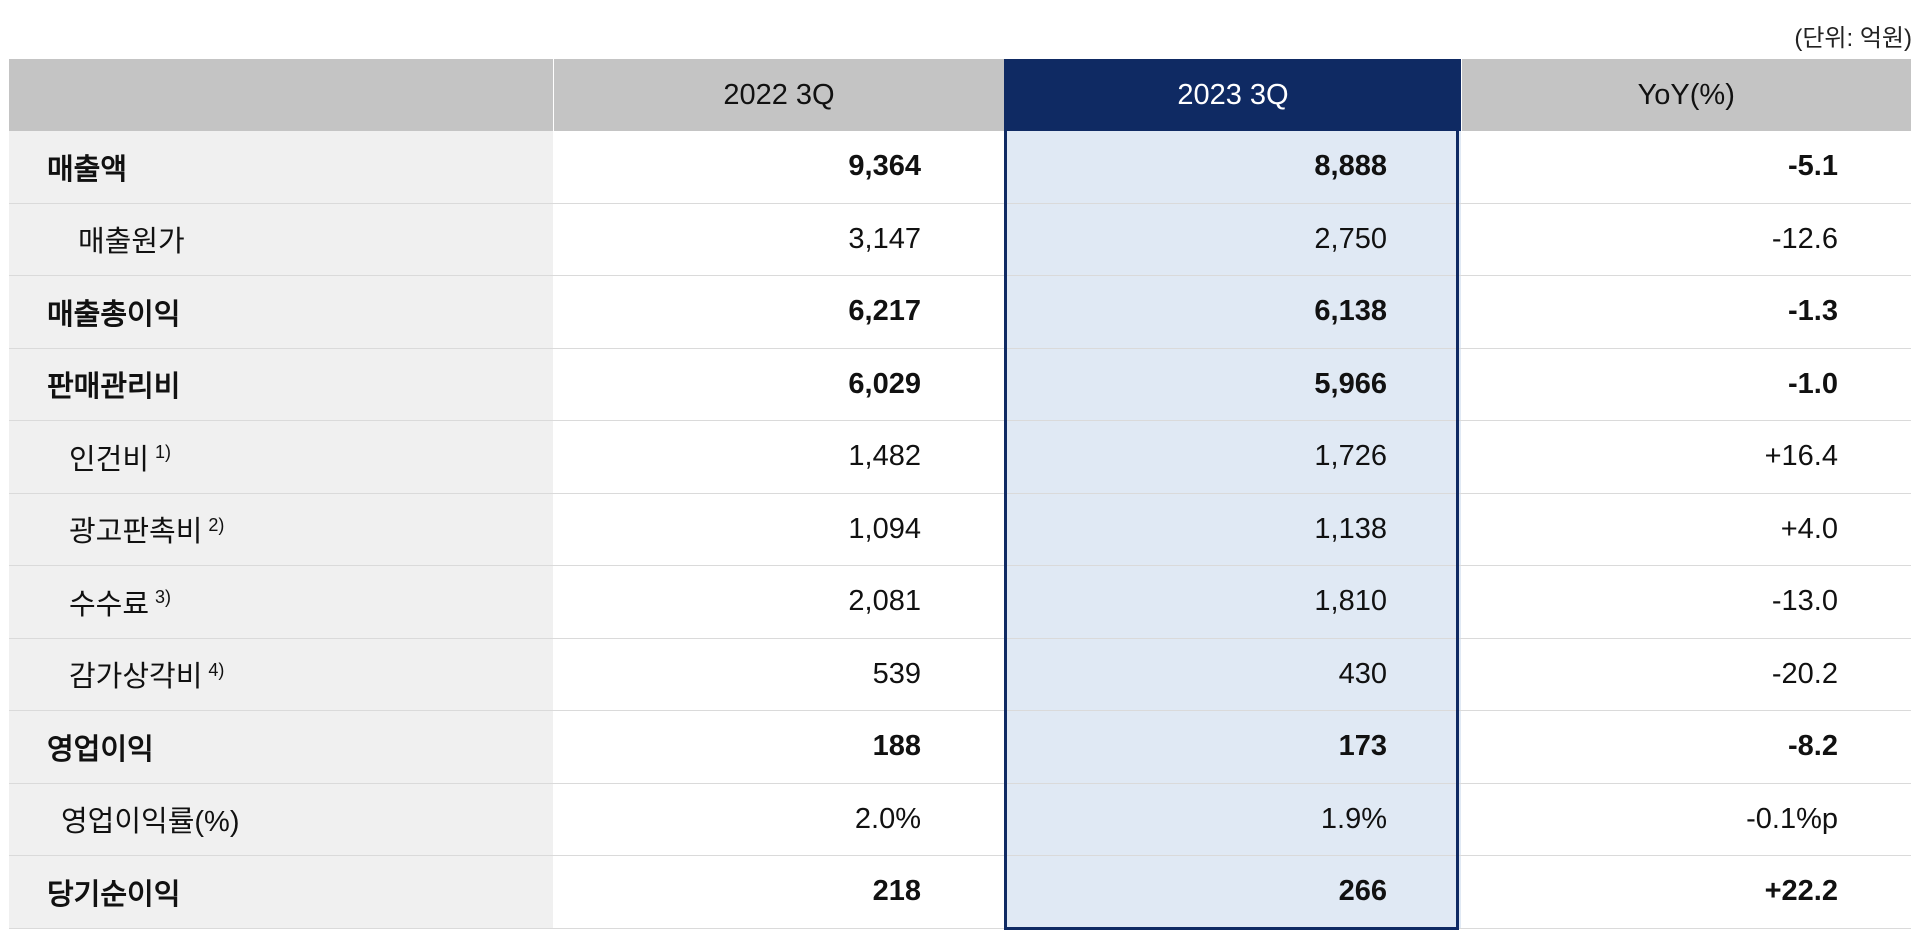 The width and height of the screenshot is (1920, 941). Describe the element at coordinates (779, 602) in the screenshot. I see `cell-2022: 2,081` at that location.